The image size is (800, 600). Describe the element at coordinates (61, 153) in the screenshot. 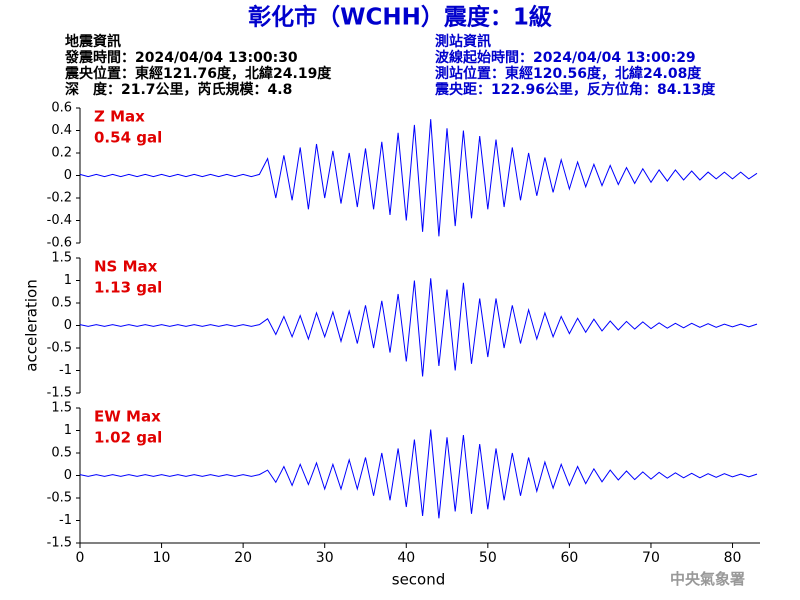

I see `y-tick-label: 0.2` at that location.